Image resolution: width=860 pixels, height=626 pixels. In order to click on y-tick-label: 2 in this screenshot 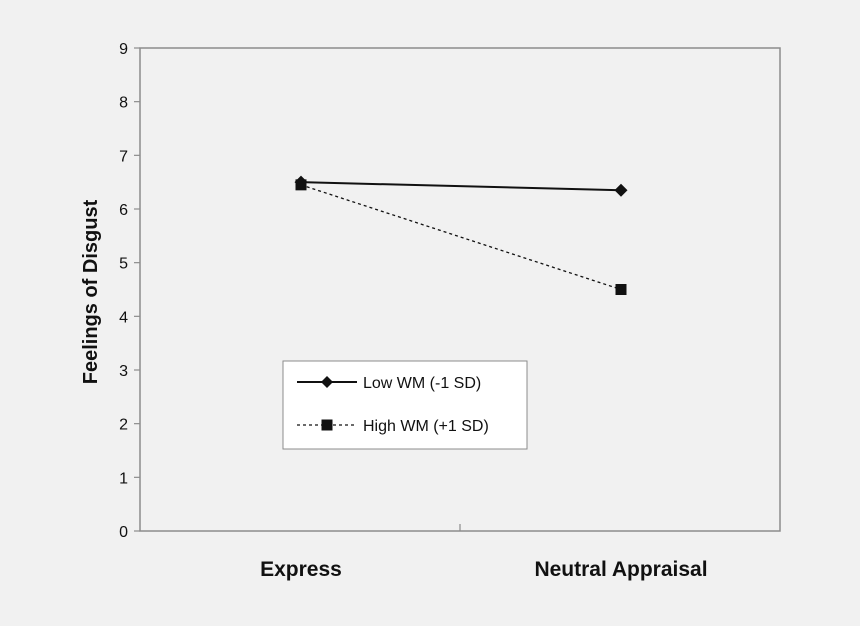, I will do `click(123, 425)`.